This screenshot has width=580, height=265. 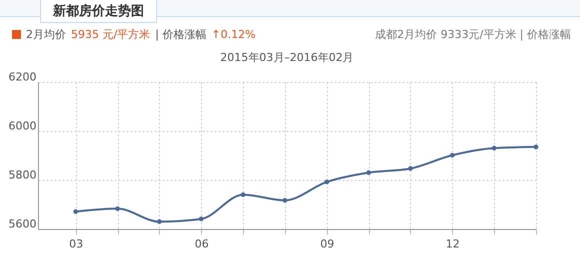 What do you see at coordinates (22, 77) in the screenshot?
I see `y-tick-label: 6200` at bounding box center [22, 77].